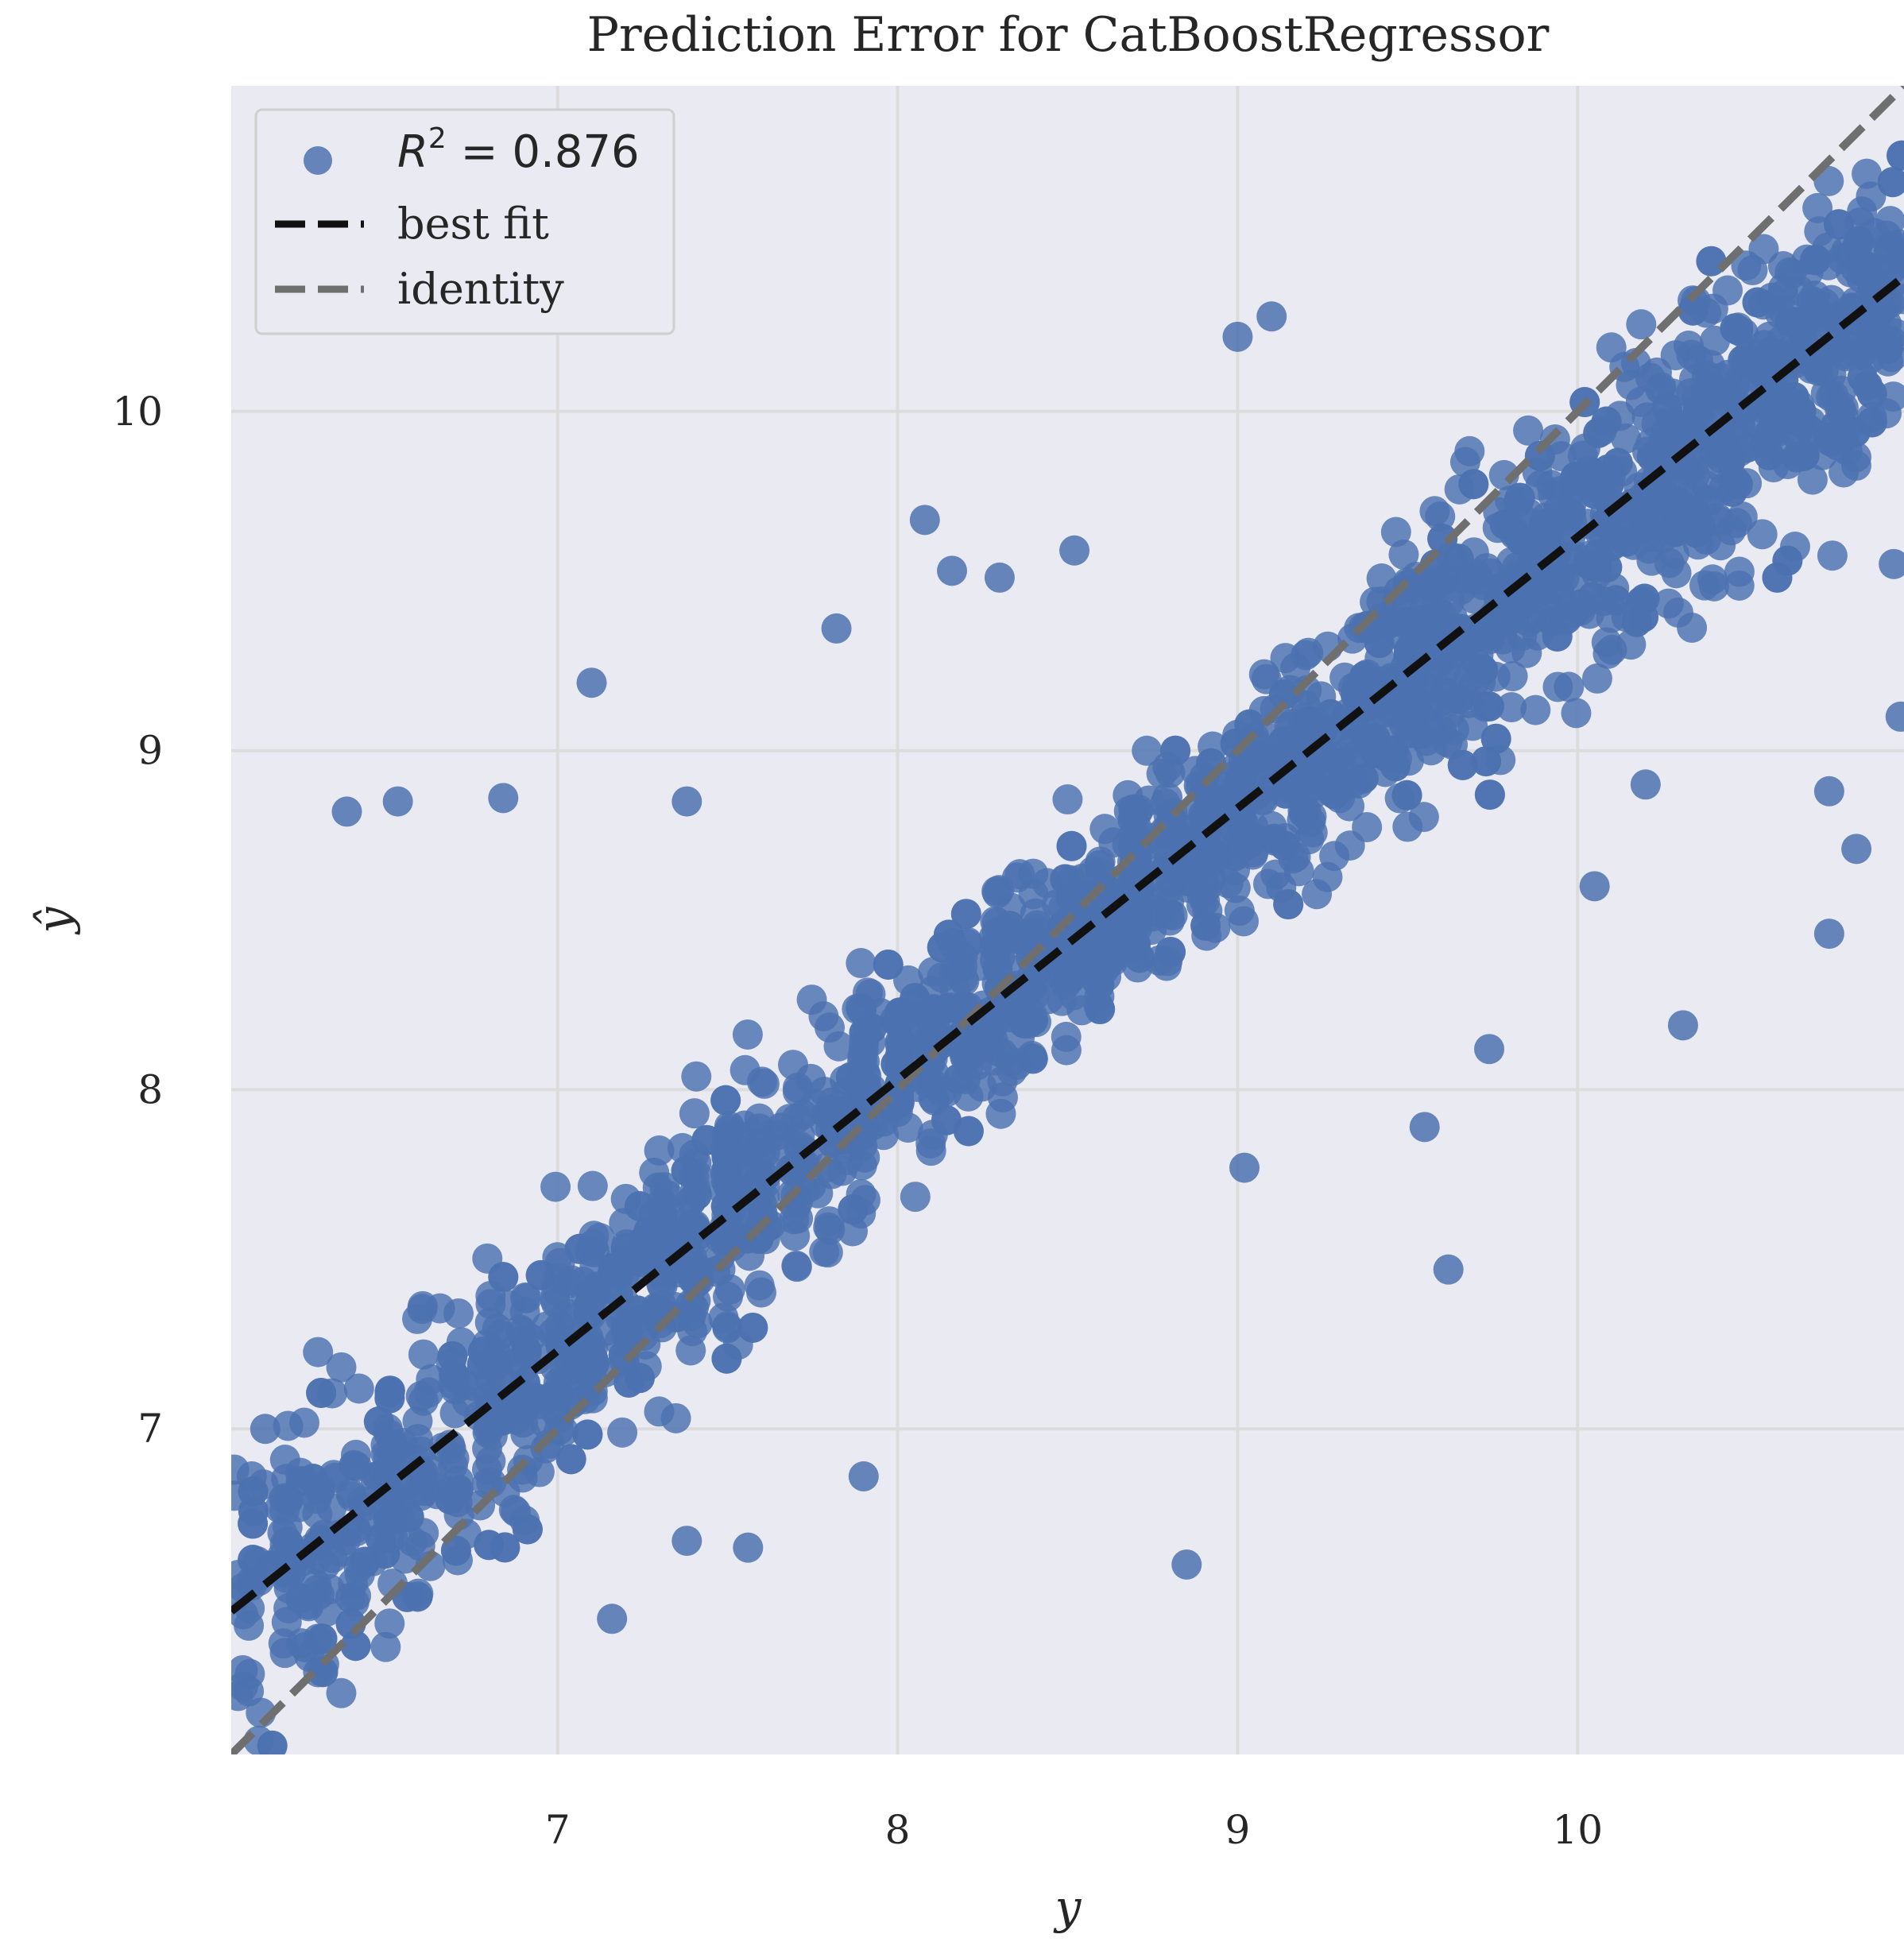 The image size is (1904, 1942). I want to click on legend-box, so click(464, 221).